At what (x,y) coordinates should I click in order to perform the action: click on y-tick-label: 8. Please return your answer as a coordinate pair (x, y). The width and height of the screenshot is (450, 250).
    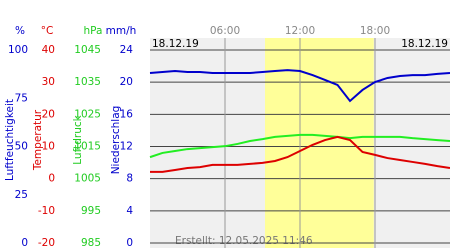
    Looking at the image, I should click on (129, 179).